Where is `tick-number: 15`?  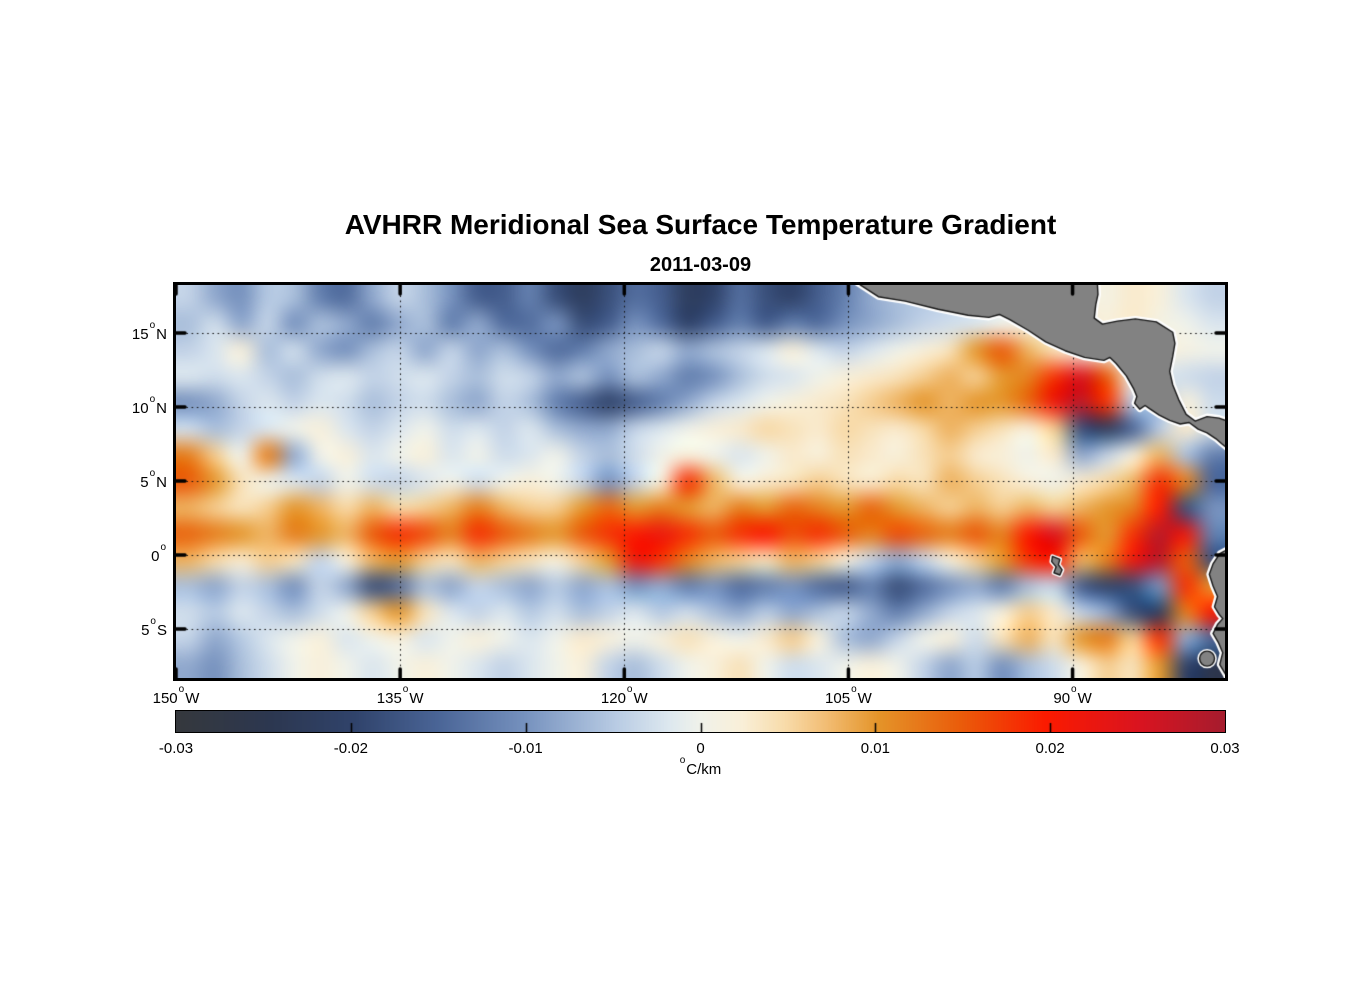 tick-number: 15 is located at coordinates (140, 334).